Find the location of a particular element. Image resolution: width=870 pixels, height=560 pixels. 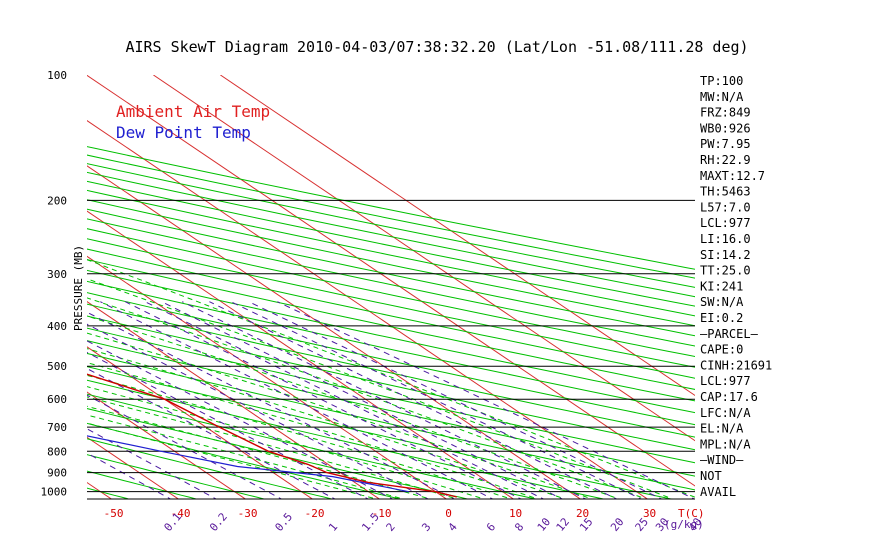

ambient-temp-line is located at coordinates (272, 435).